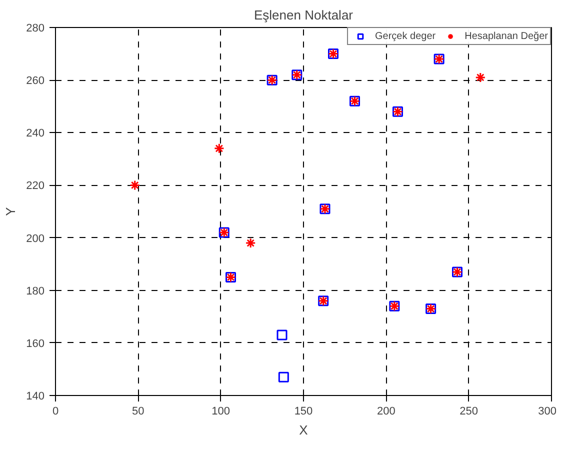 This screenshot has height=450, width=566. Describe the element at coordinates (35, 396) in the screenshot. I see `y-tick-label: 140` at that location.